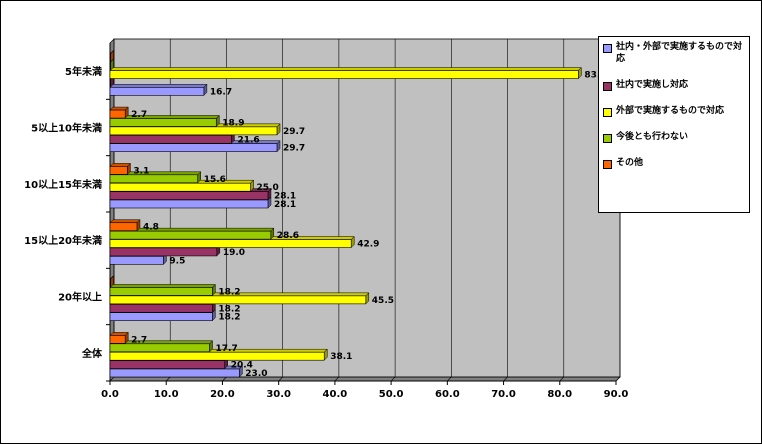 Image resolution: width=762 pixels, height=444 pixels. What do you see at coordinates (221, 92) in the screenshot?
I see `data-label: 16.7` at bounding box center [221, 92].